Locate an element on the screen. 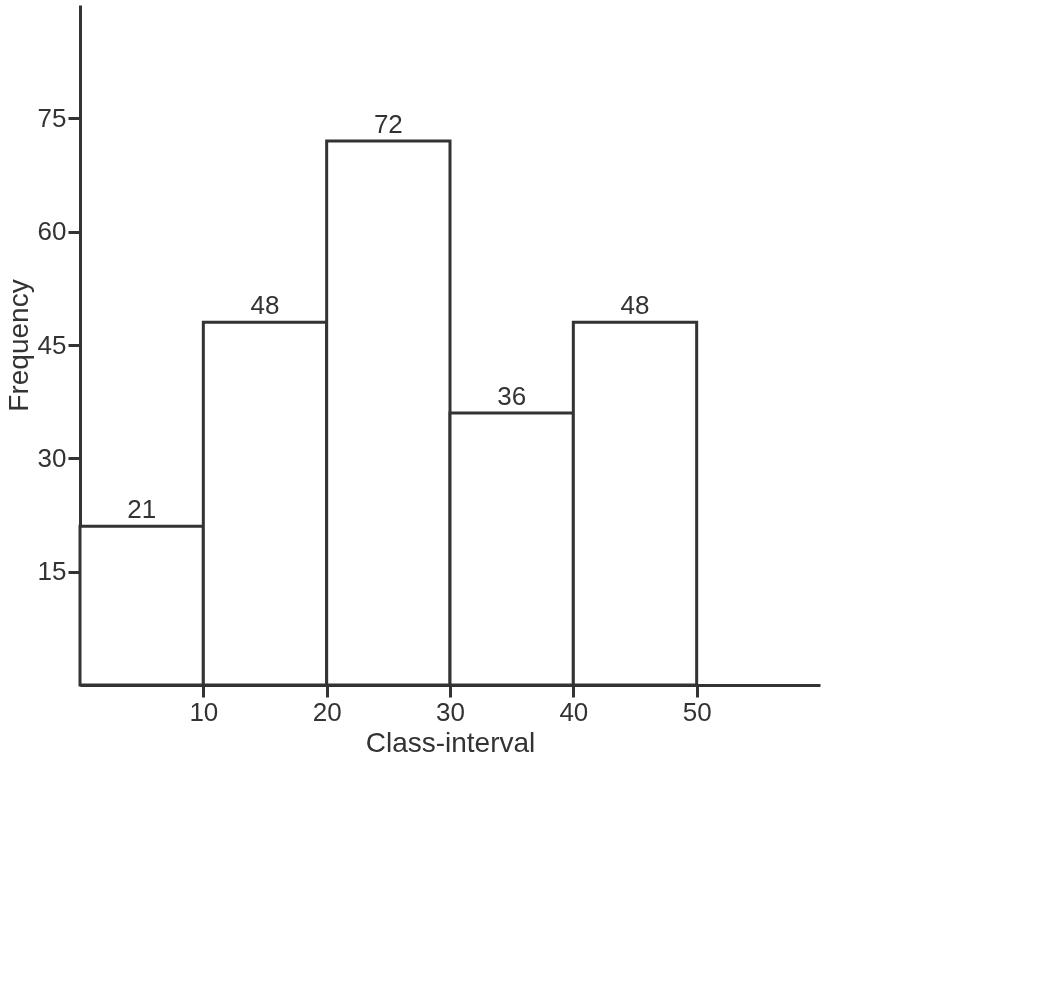 The width and height of the screenshot is (1045, 993). y-tick-label: 30 is located at coordinates (52, 457).